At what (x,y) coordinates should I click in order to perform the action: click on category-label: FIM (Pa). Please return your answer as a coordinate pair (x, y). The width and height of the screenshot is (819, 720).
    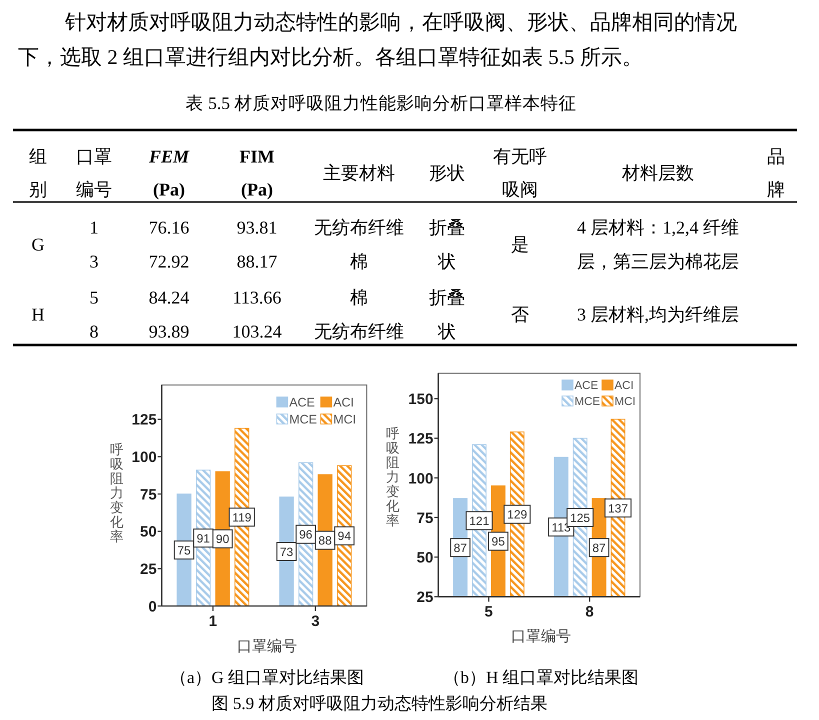
    Looking at the image, I should click on (257, 173).